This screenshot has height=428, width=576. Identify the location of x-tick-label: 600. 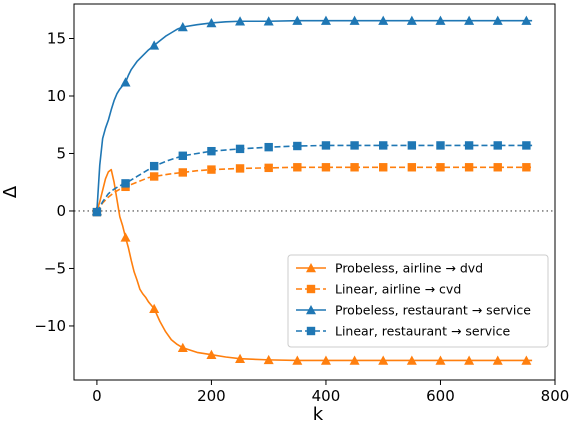
(440, 396).